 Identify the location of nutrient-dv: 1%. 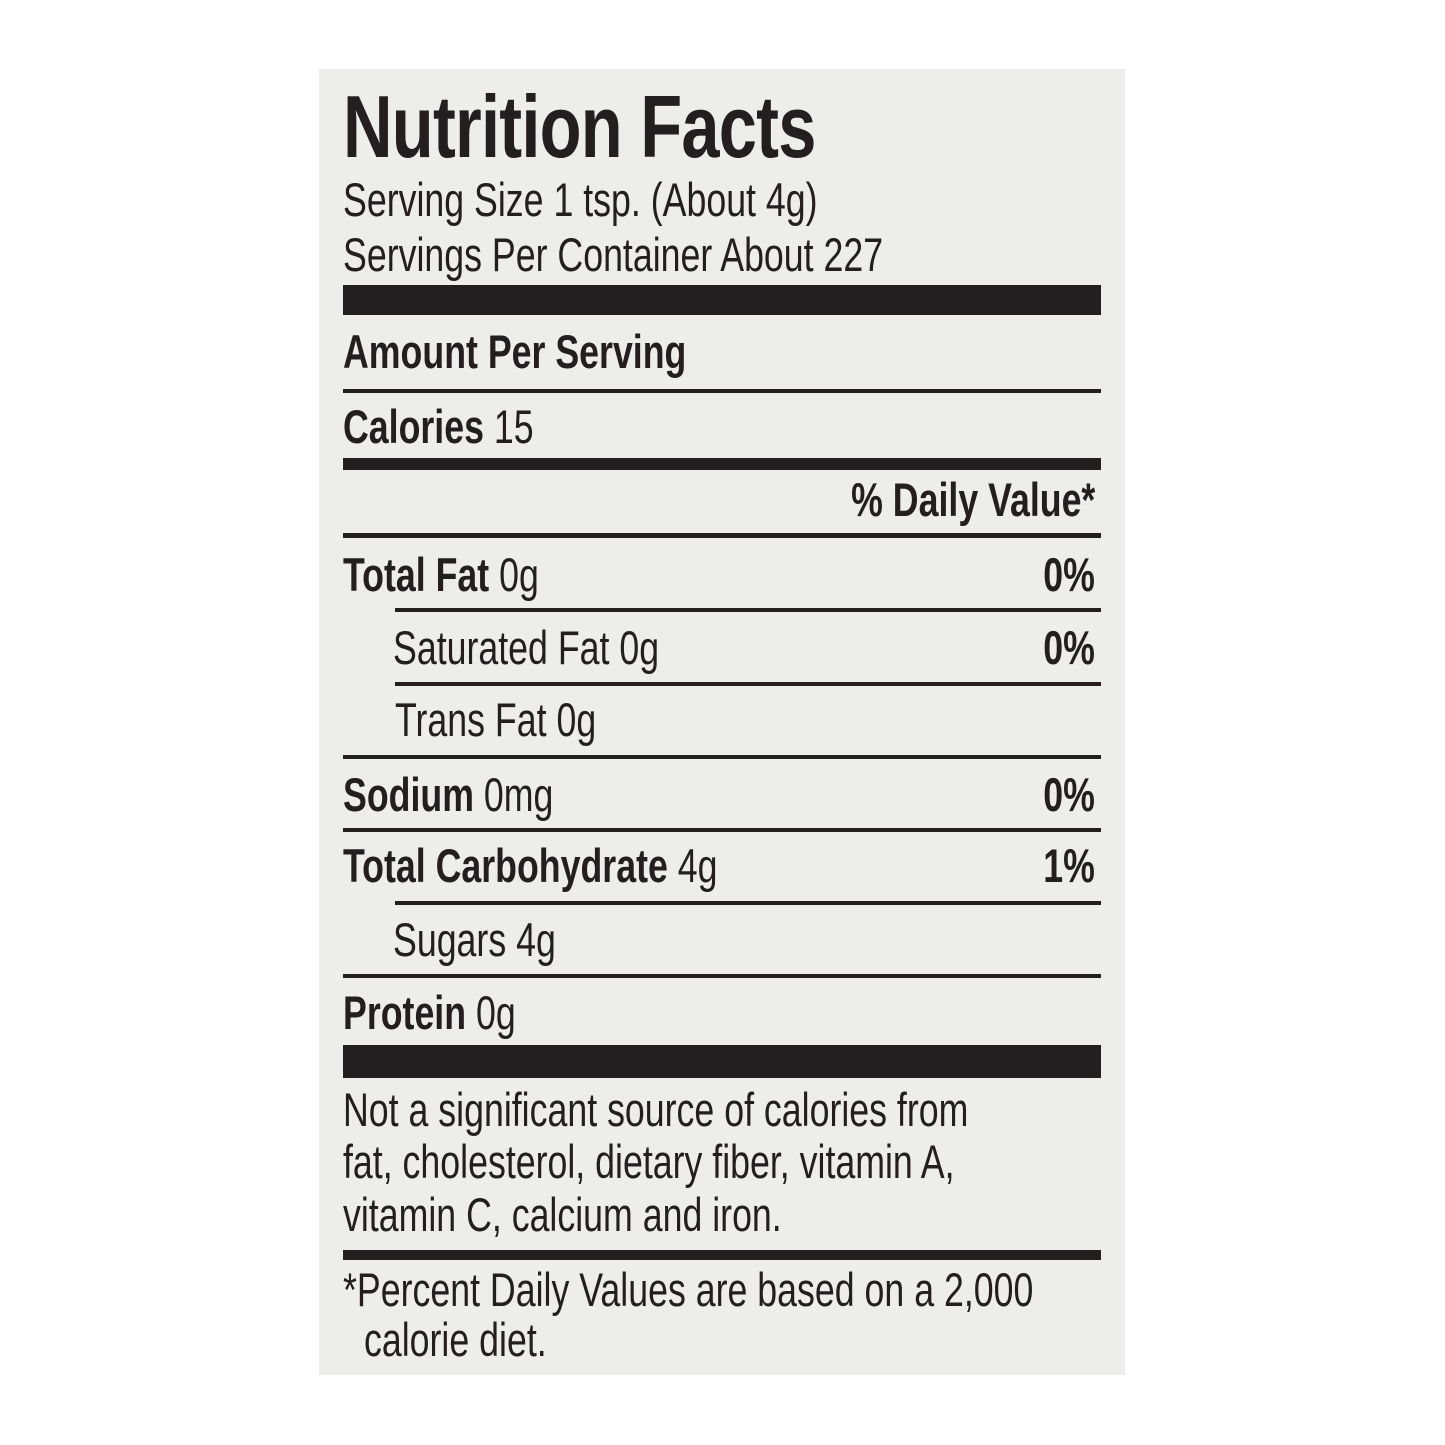
(1069, 865).